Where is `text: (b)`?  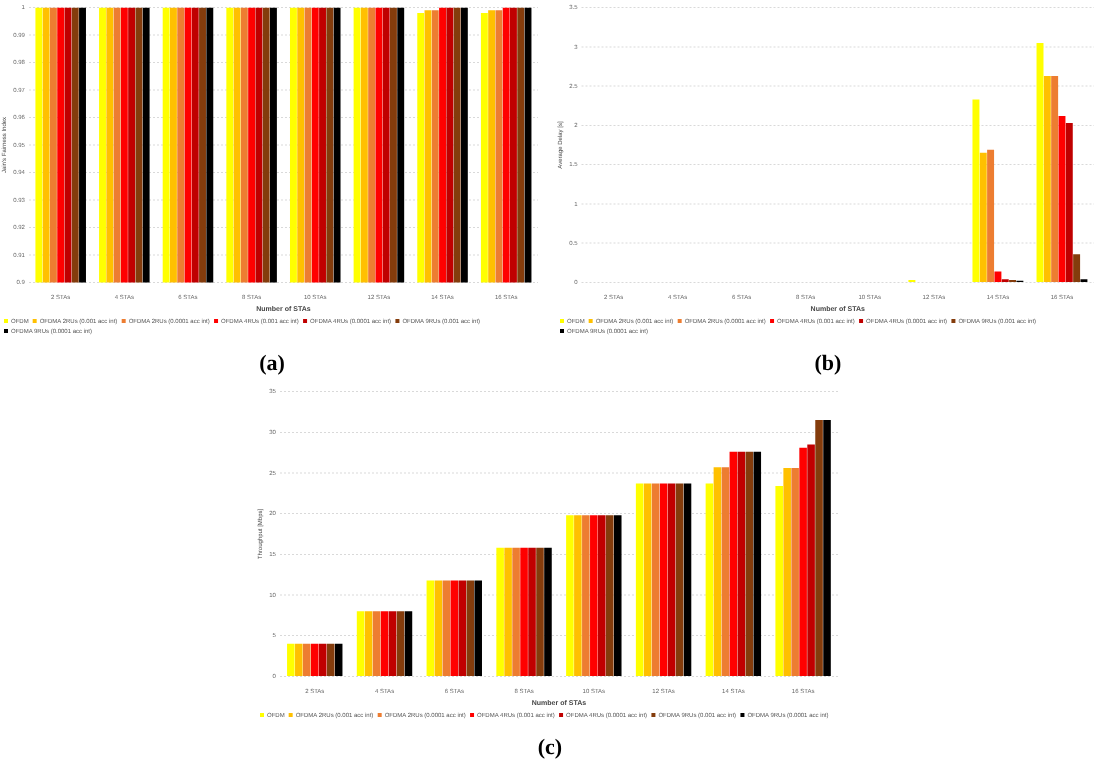 text: (b) is located at coordinates (828, 364).